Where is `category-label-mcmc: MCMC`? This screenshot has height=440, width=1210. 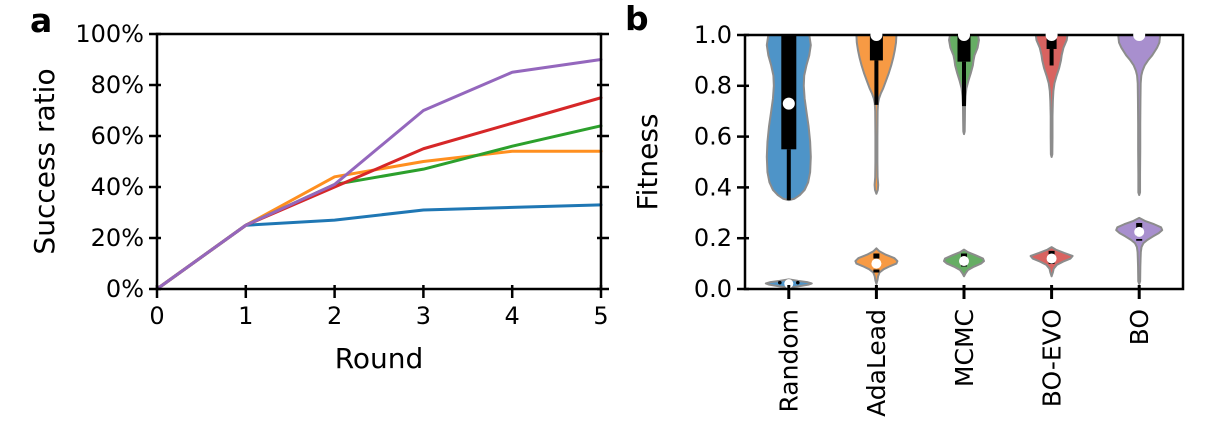 category-label-mcmc: MCMC is located at coordinates (964, 348).